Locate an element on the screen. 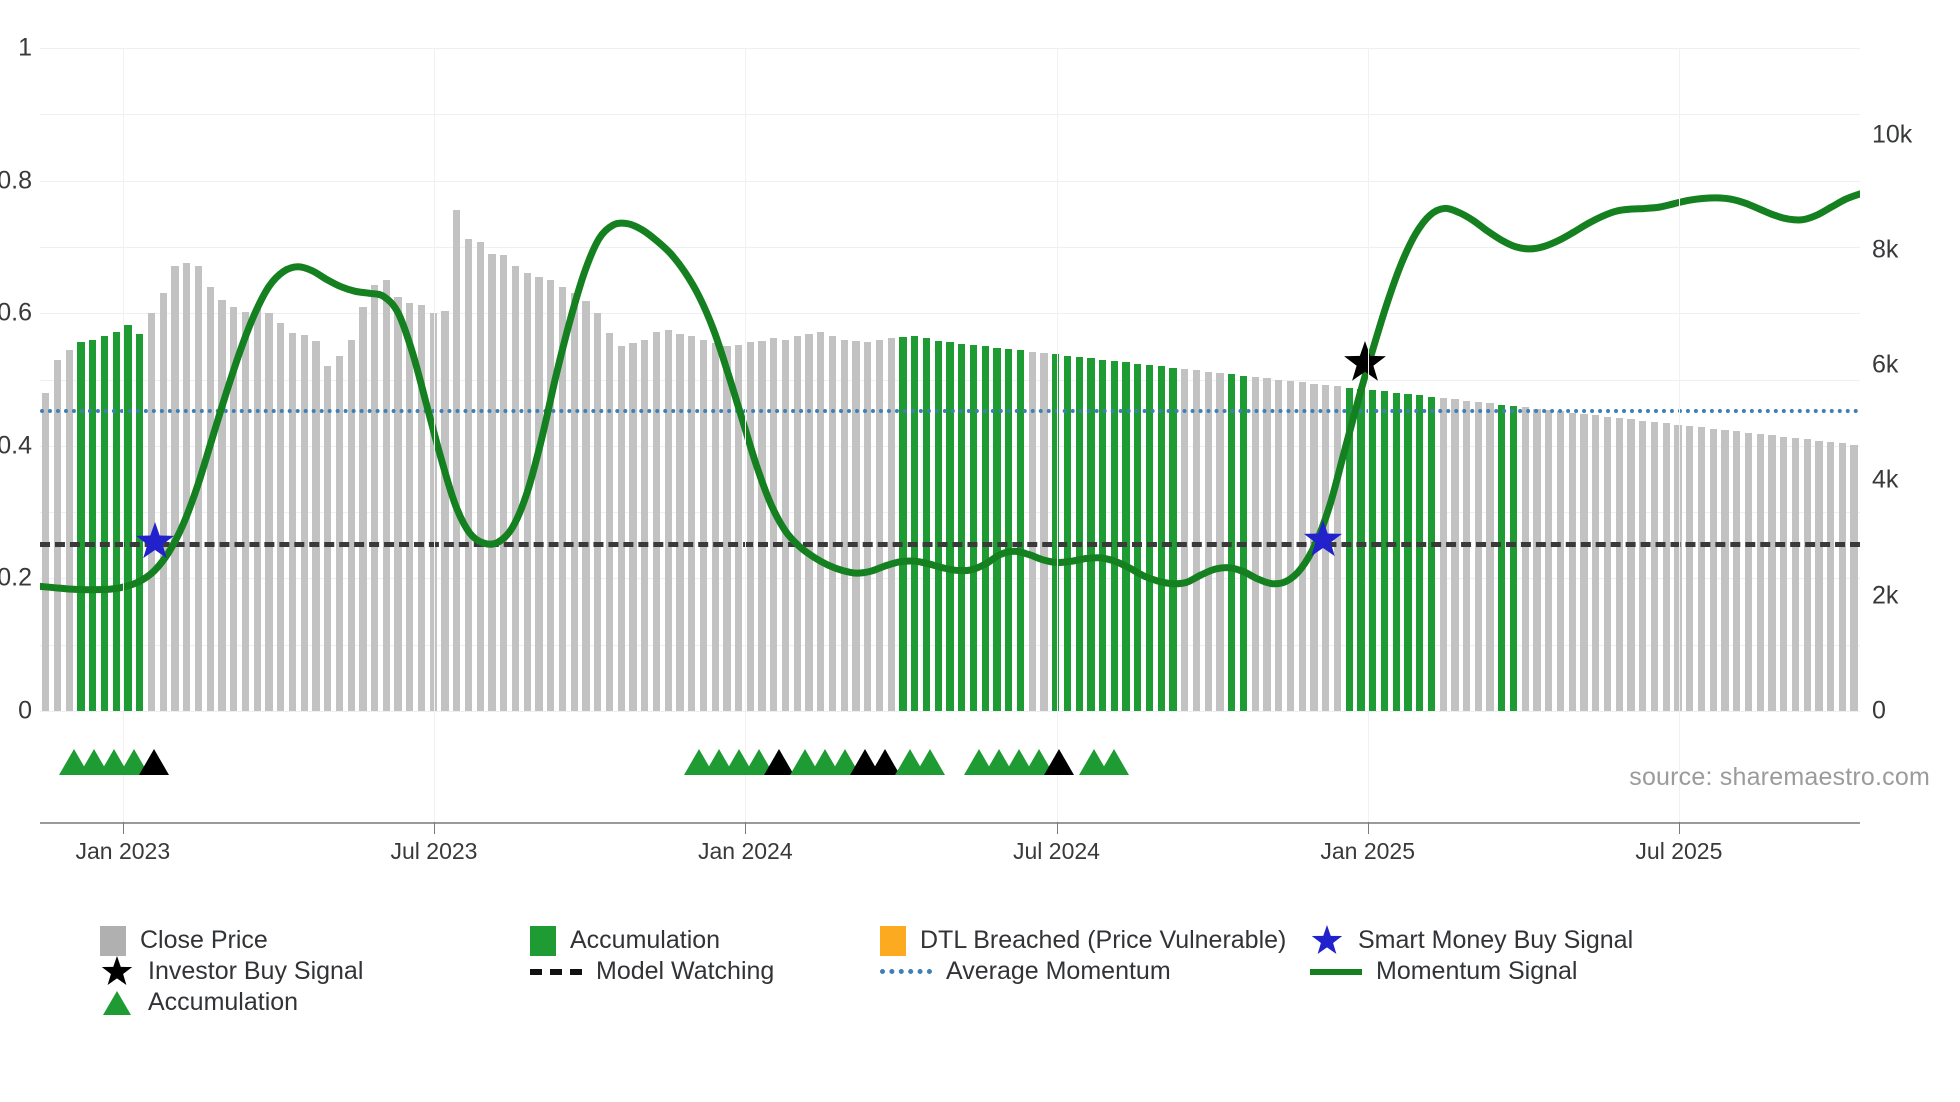  accumulation-marker-row is located at coordinates (950, 760).